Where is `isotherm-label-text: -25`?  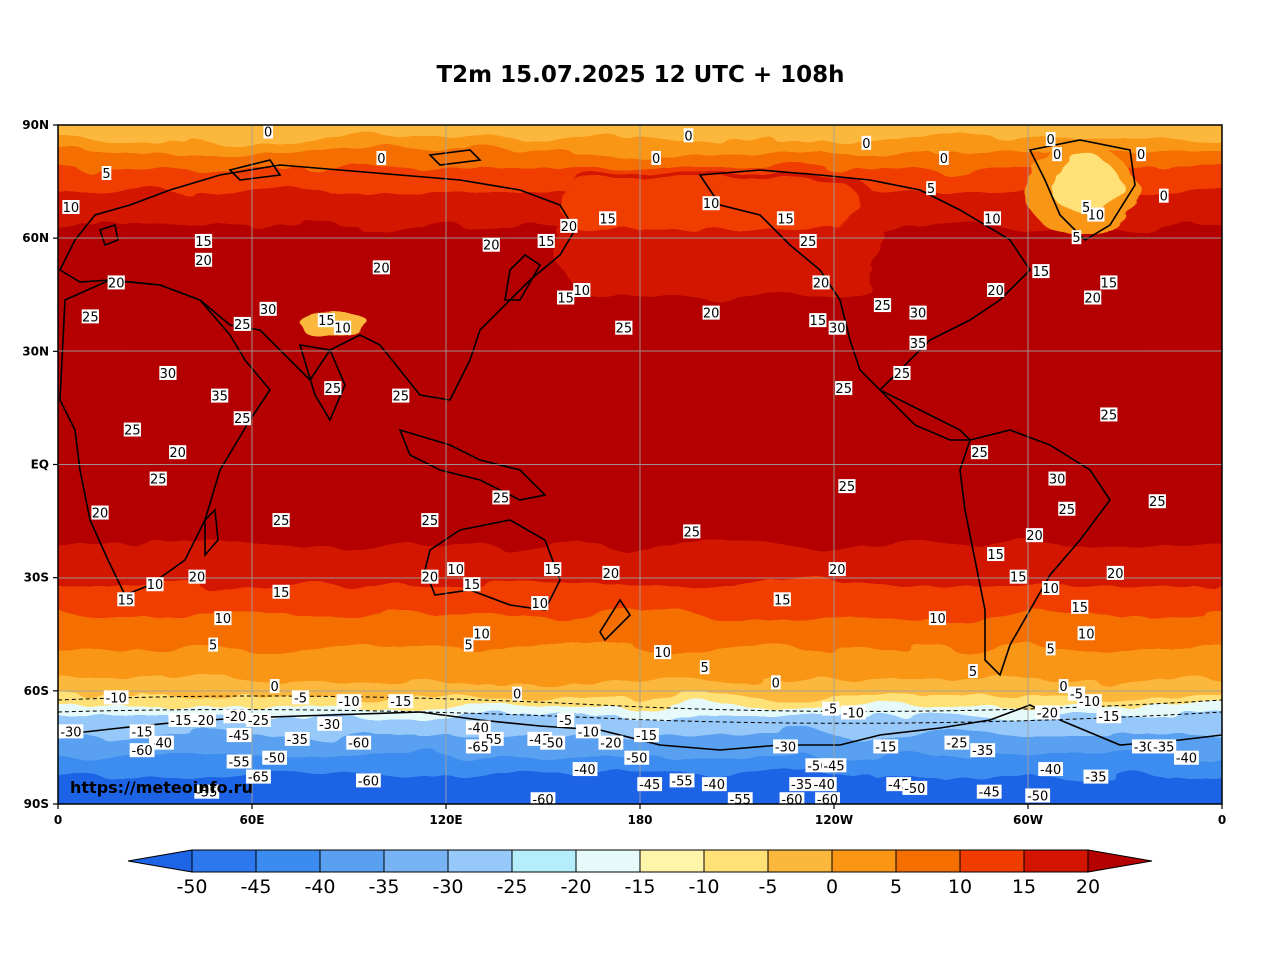
isotherm-label-text: -25 is located at coordinates (258, 721).